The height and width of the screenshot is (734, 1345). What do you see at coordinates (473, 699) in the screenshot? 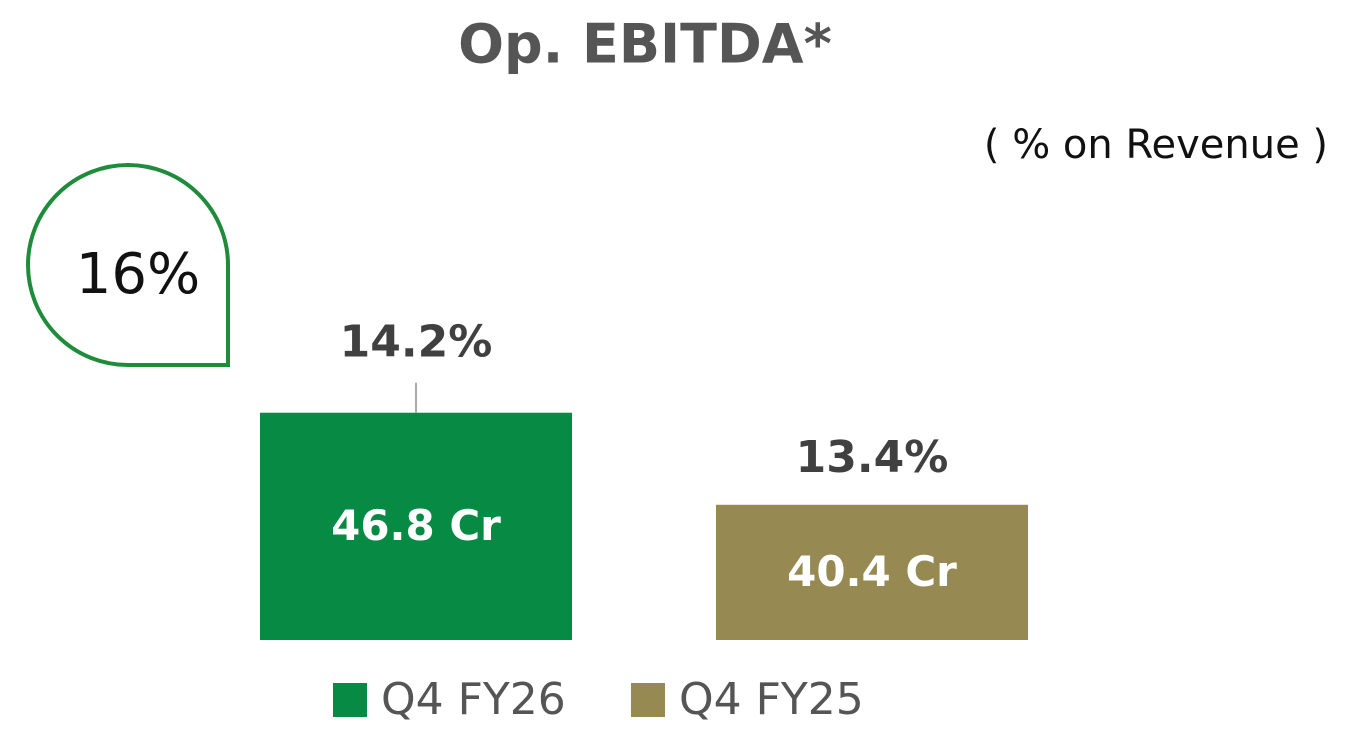
I see `legend-label: Q4 FY26` at bounding box center [473, 699].